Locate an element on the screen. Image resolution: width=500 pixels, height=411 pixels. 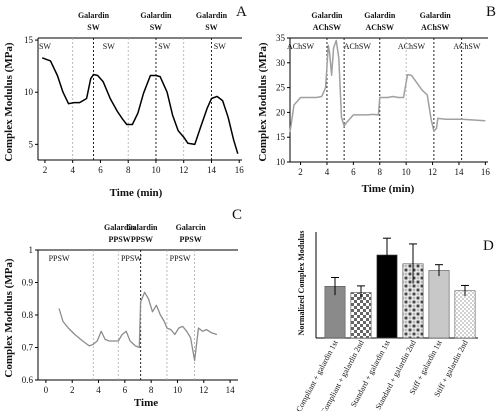
panel-c-x-tick-label: 6 is located at coordinates (125, 390).